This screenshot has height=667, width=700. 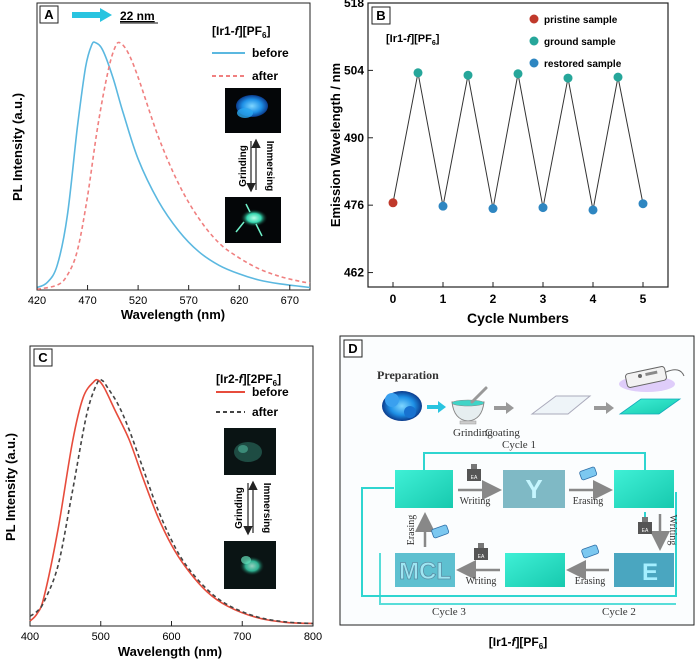 What do you see at coordinates (380, 15) in the screenshot?
I see `panel-b-label: B` at bounding box center [380, 15].